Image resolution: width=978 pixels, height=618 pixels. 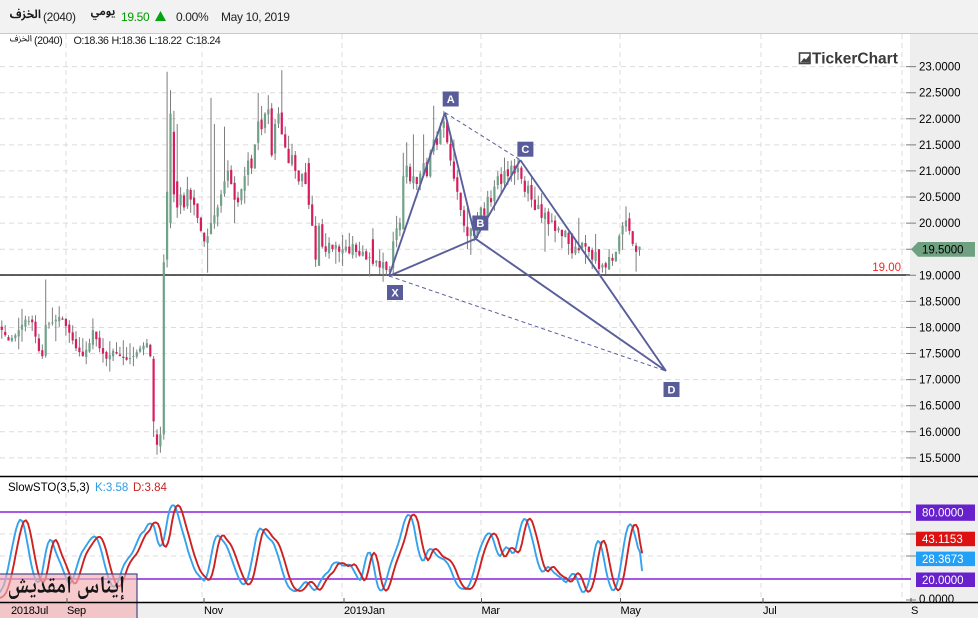 I want to click on svg-text: H:18.36, so click(x=129, y=41).